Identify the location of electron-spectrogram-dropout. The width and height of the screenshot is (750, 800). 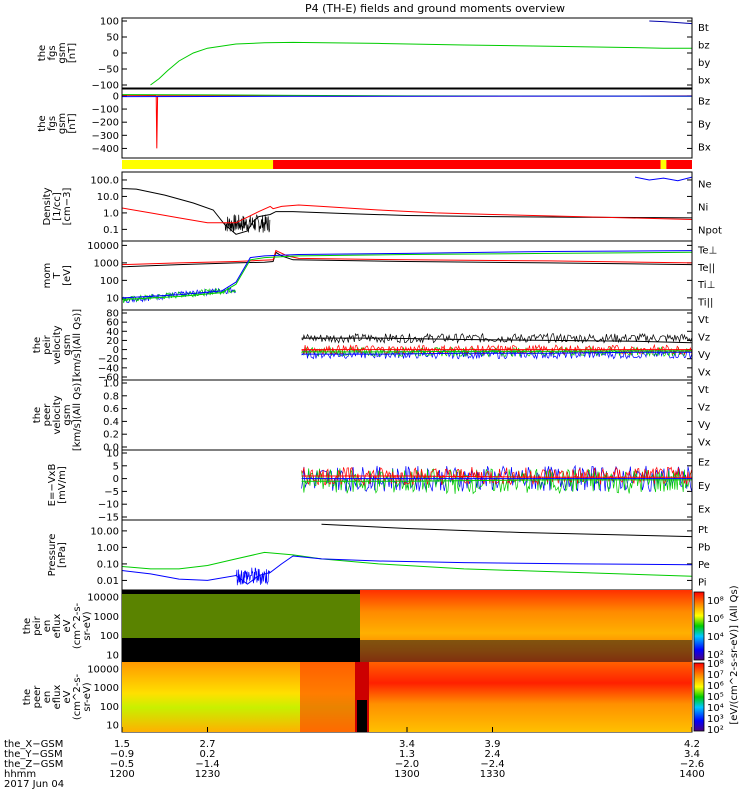
(362, 716).